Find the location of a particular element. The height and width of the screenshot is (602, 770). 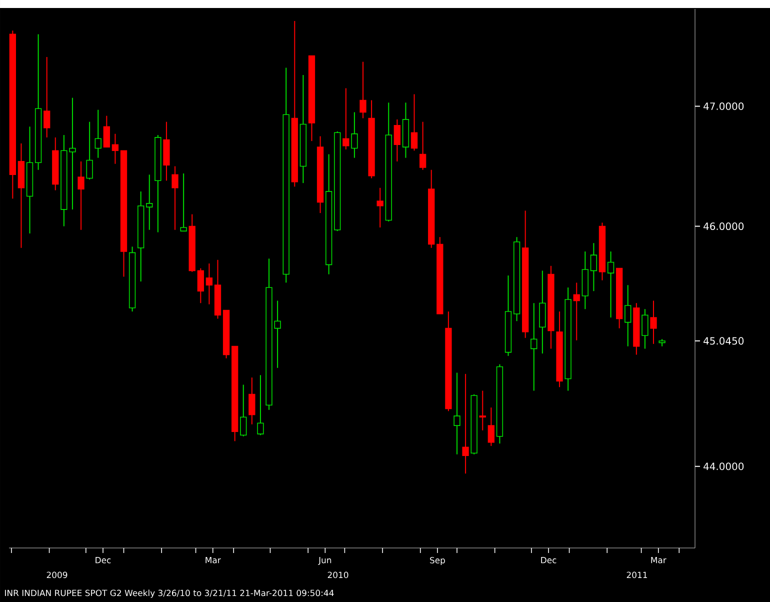

text: 2009 is located at coordinates (57, 575).